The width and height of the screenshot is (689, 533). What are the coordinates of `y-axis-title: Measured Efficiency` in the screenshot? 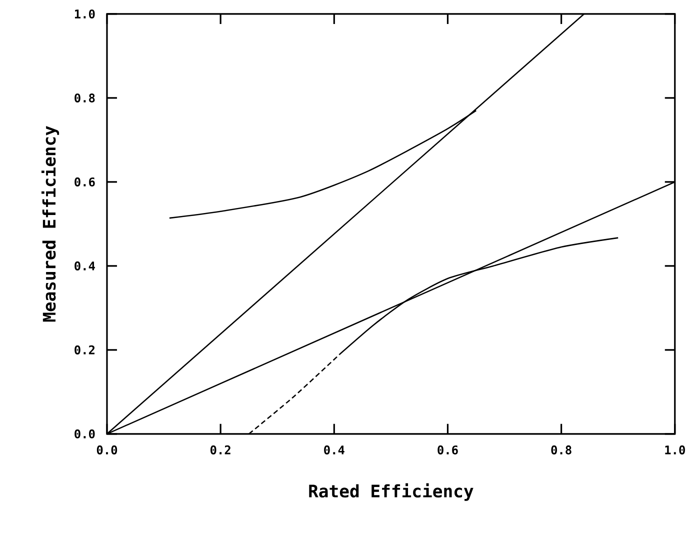 It's located at (50, 224).